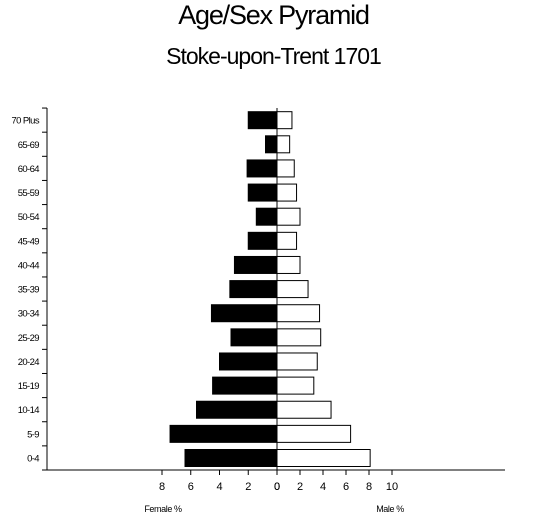 This screenshot has width=547, height=527. What do you see at coordinates (191, 487) in the screenshot?
I see `female-tick-label: 6` at bounding box center [191, 487].